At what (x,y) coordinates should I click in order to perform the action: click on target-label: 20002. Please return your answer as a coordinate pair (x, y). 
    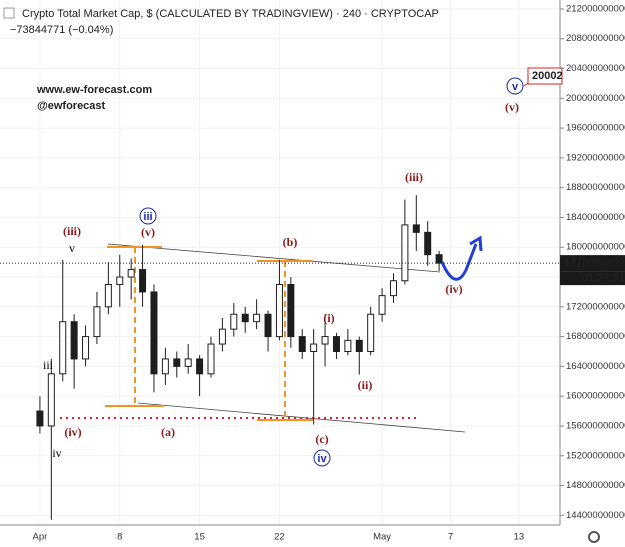
    Looking at the image, I should click on (547, 76).